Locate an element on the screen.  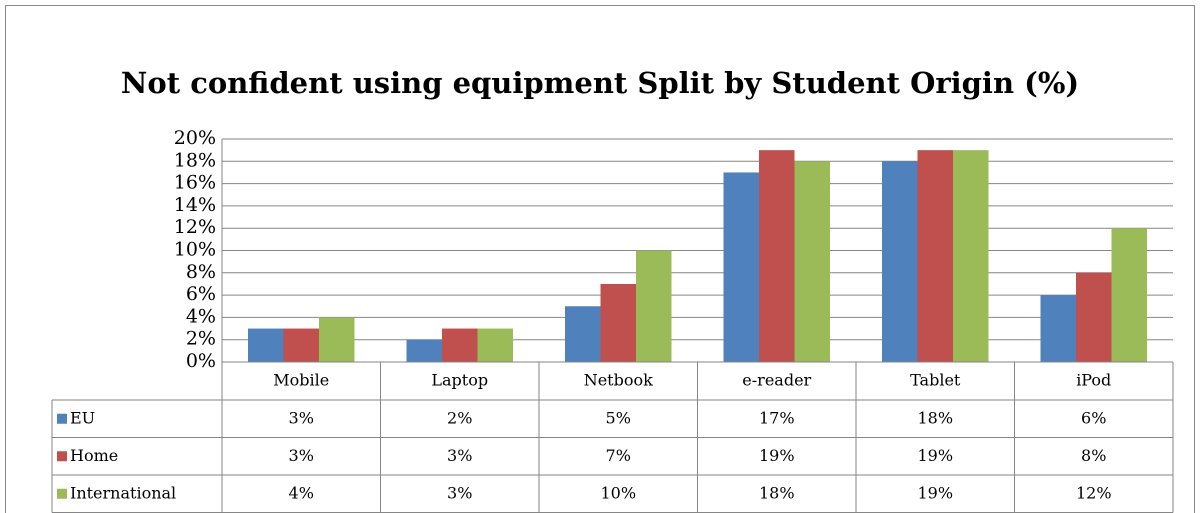
data-label: 7% is located at coordinates (618, 455).